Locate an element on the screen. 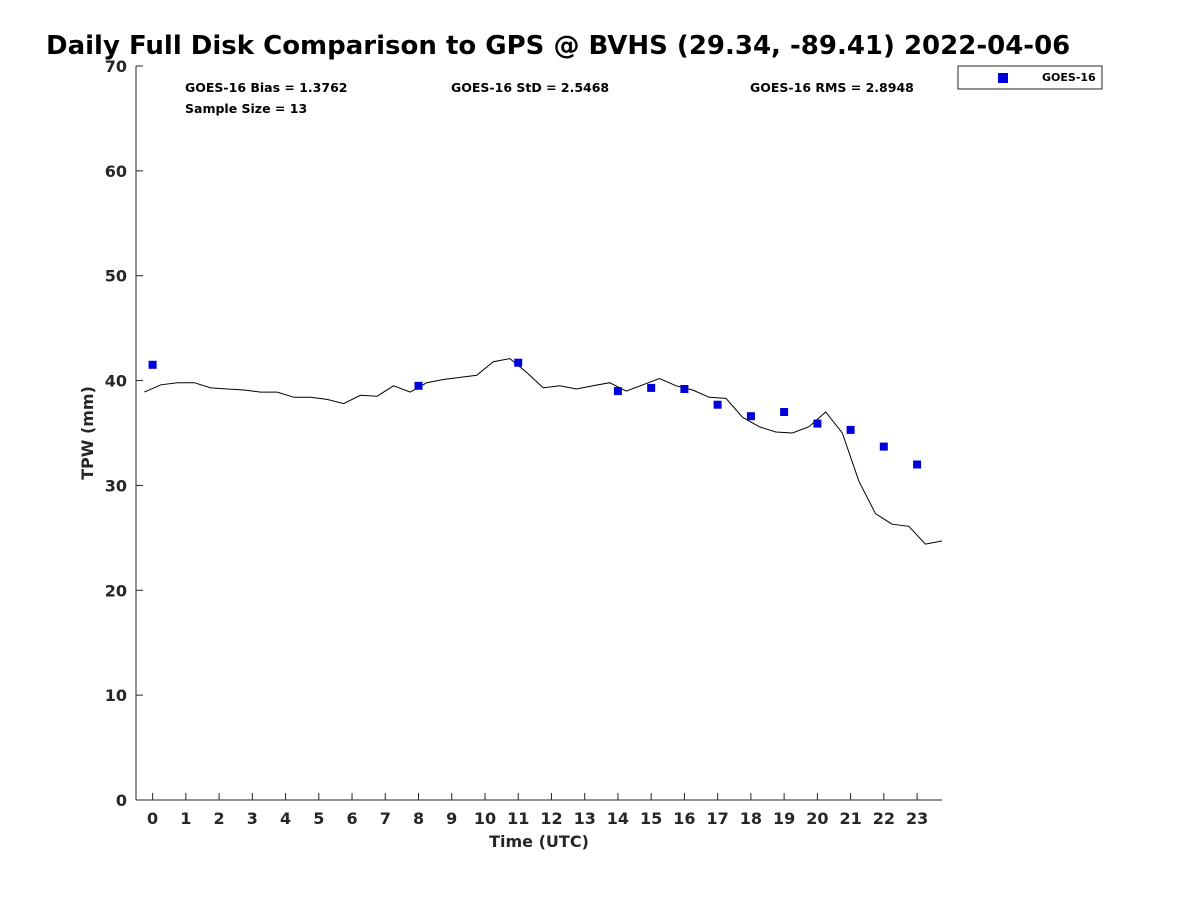  x-tick-label: 3 is located at coordinates (252, 818).